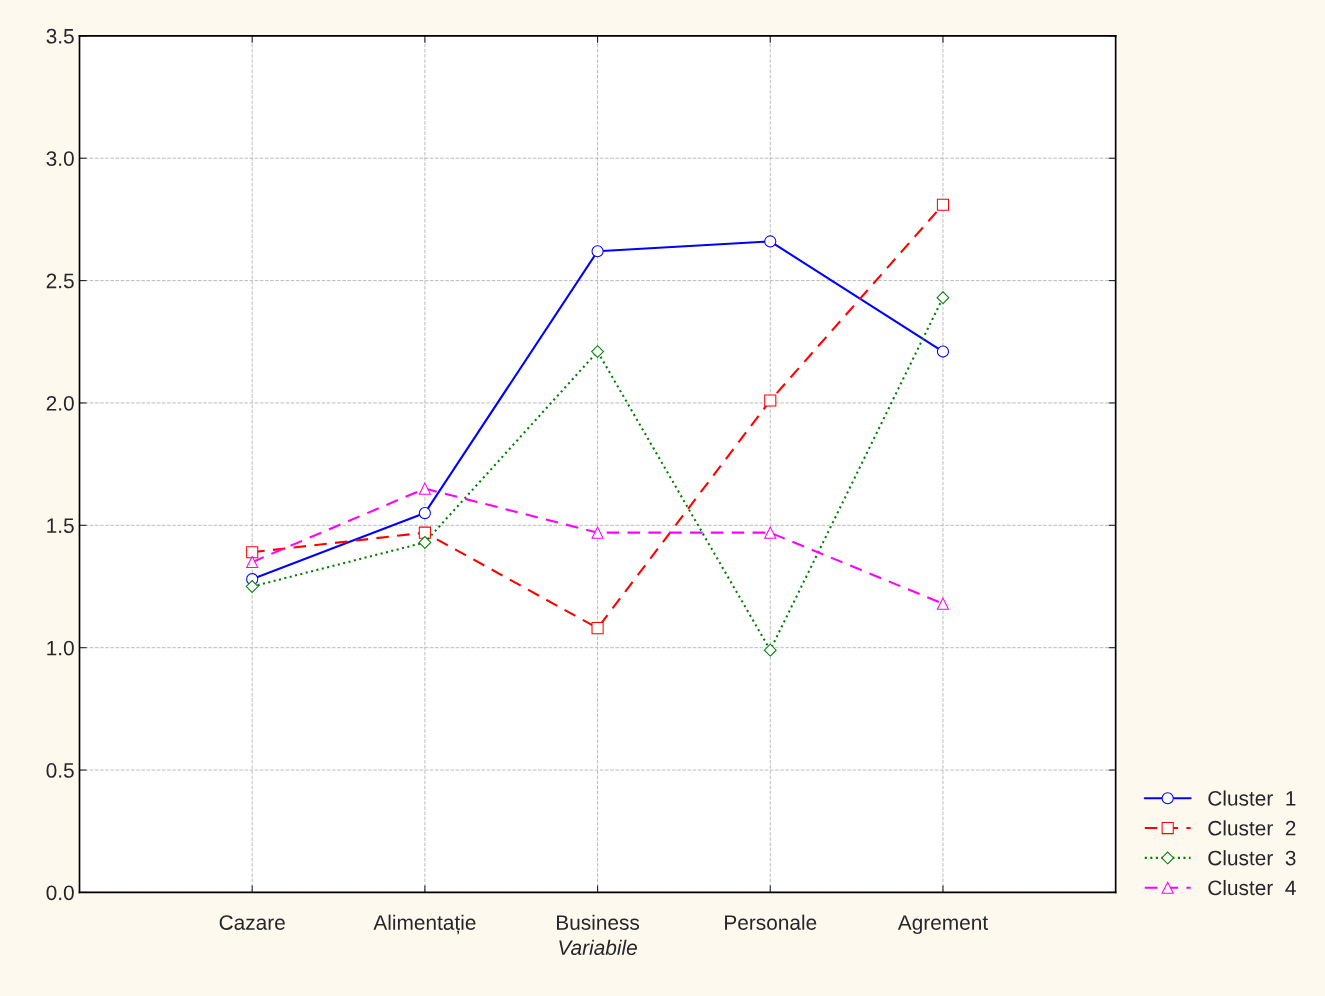  What do you see at coordinates (1252, 798) in the screenshot?
I see `legend-label: Cluster 1` at bounding box center [1252, 798].